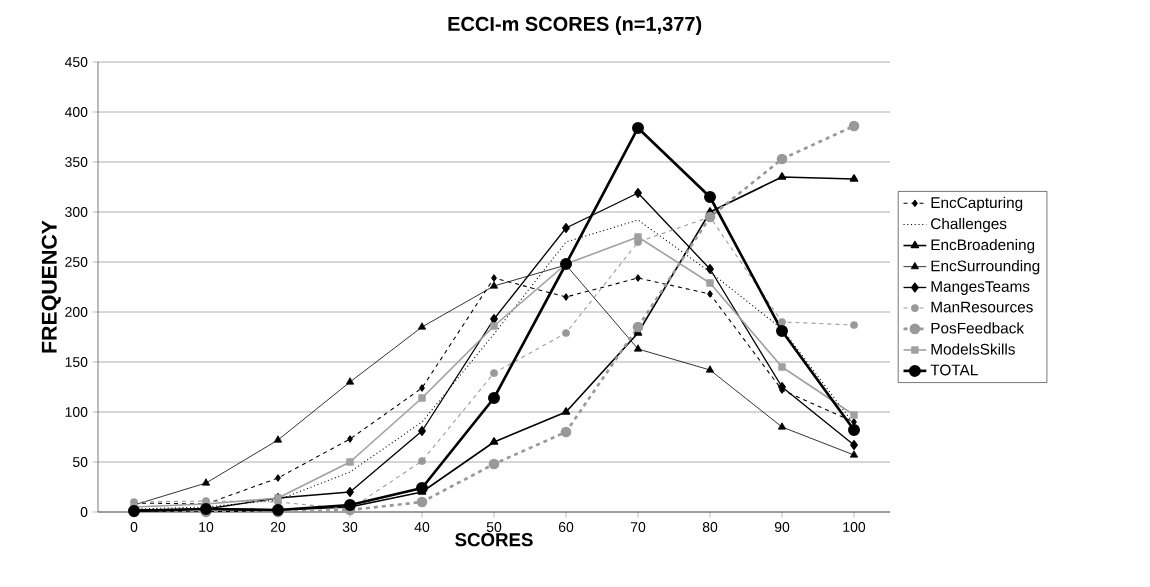 This screenshot has height=587, width=1150. Describe the element at coordinates (206, 527) in the screenshot. I see `x-tick-label: 10` at that location.